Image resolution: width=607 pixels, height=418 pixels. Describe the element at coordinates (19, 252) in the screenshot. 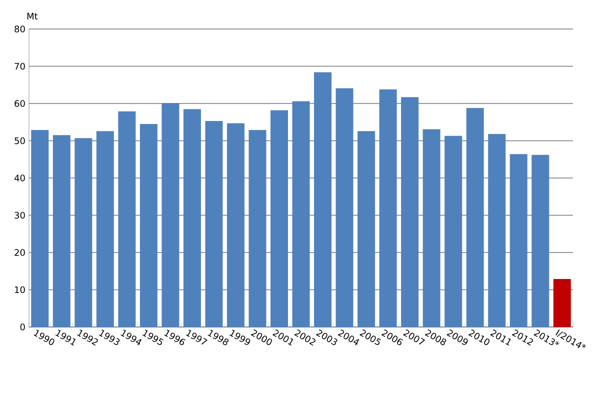

I see `y-tick-label: 20` at that location.